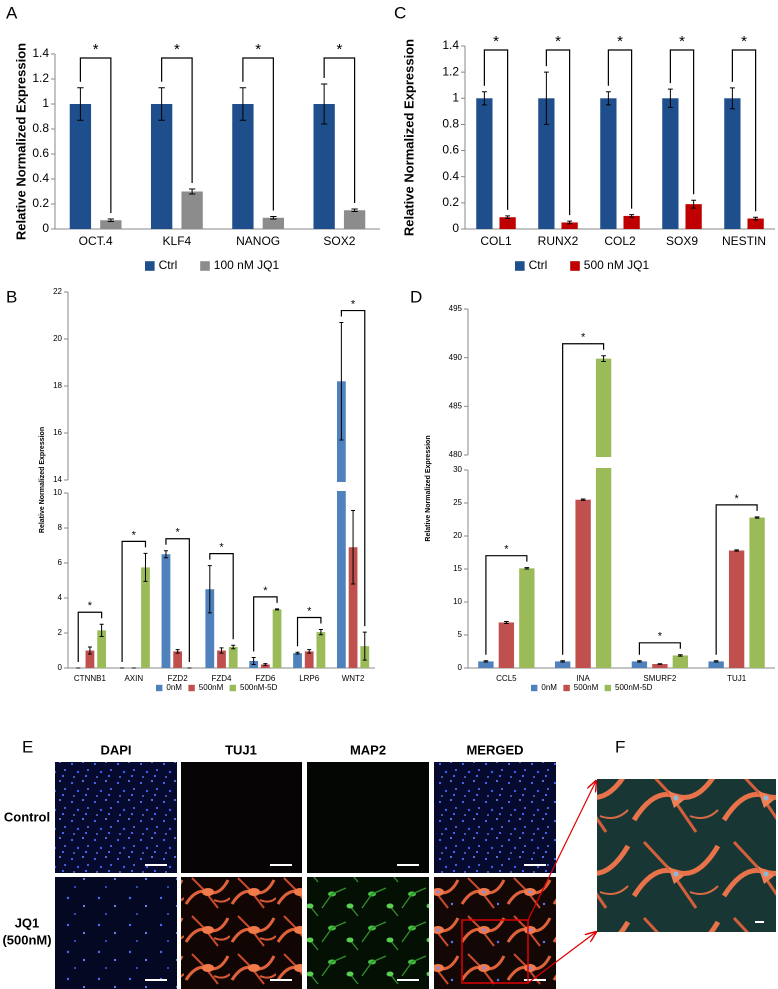 This screenshot has width=778, height=989. I want to click on y-tick-label: 2, so click(60, 632).